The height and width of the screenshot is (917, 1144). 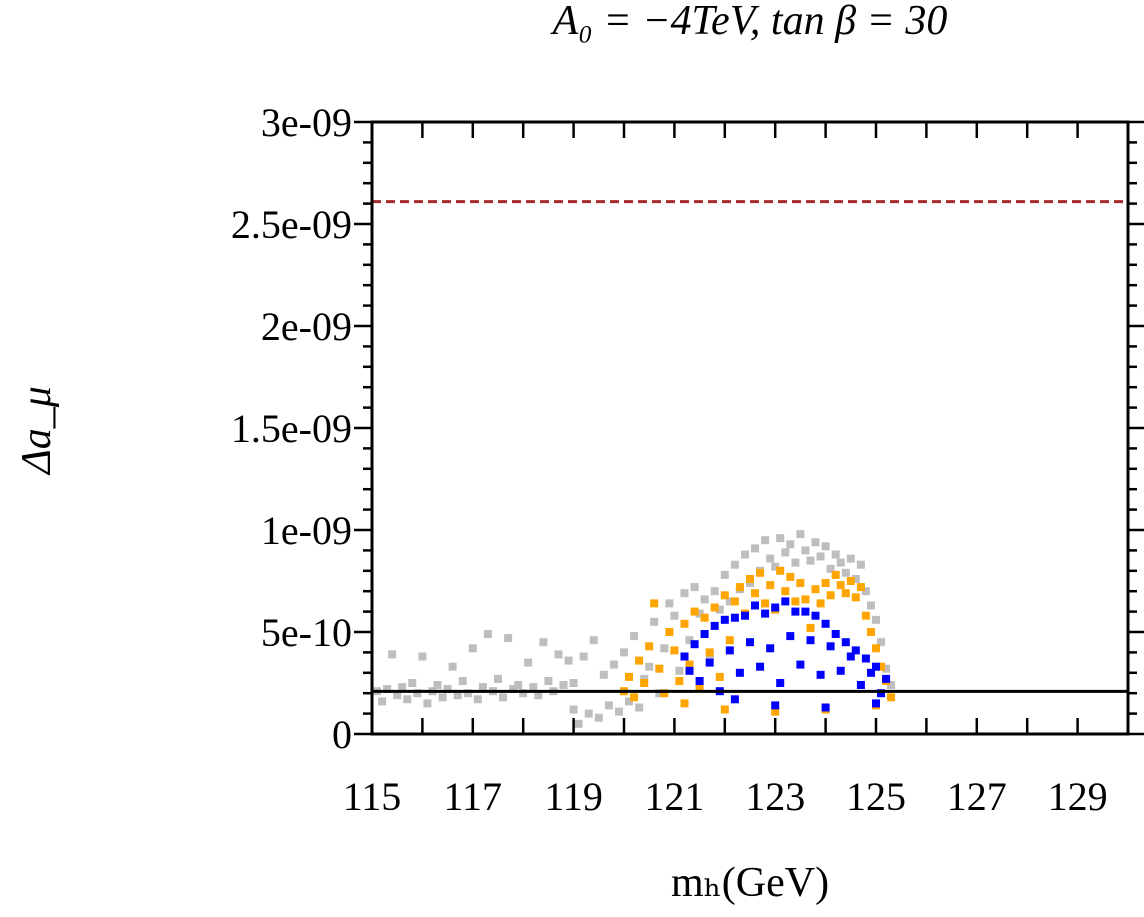 What do you see at coordinates (372, 796) in the screenshot?
I see `x-tick-label: 115` at bounding box center [372, 796].